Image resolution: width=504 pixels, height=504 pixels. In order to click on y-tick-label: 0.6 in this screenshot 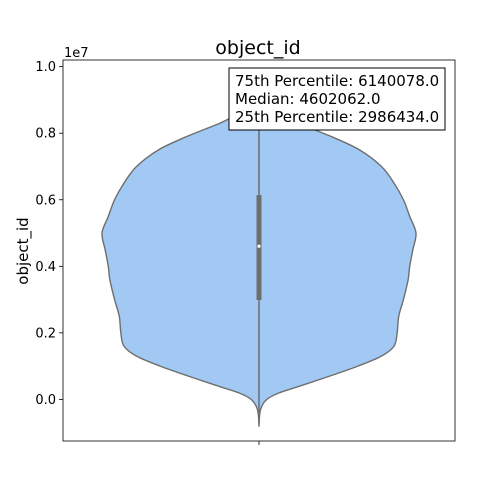, I will do `click(45, 200)`.